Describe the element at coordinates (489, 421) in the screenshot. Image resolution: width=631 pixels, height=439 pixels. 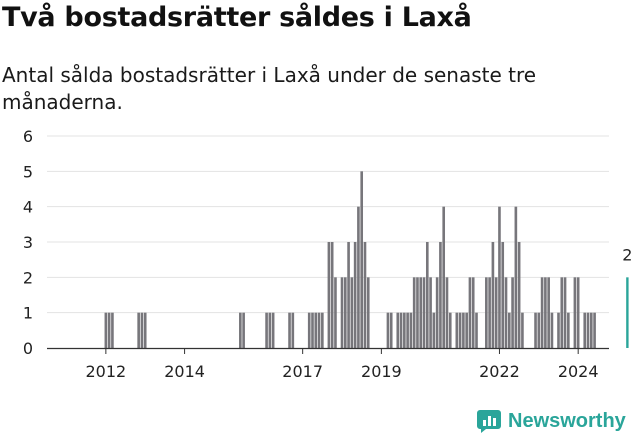
I see `newsworthy-logo-icon` at that location.